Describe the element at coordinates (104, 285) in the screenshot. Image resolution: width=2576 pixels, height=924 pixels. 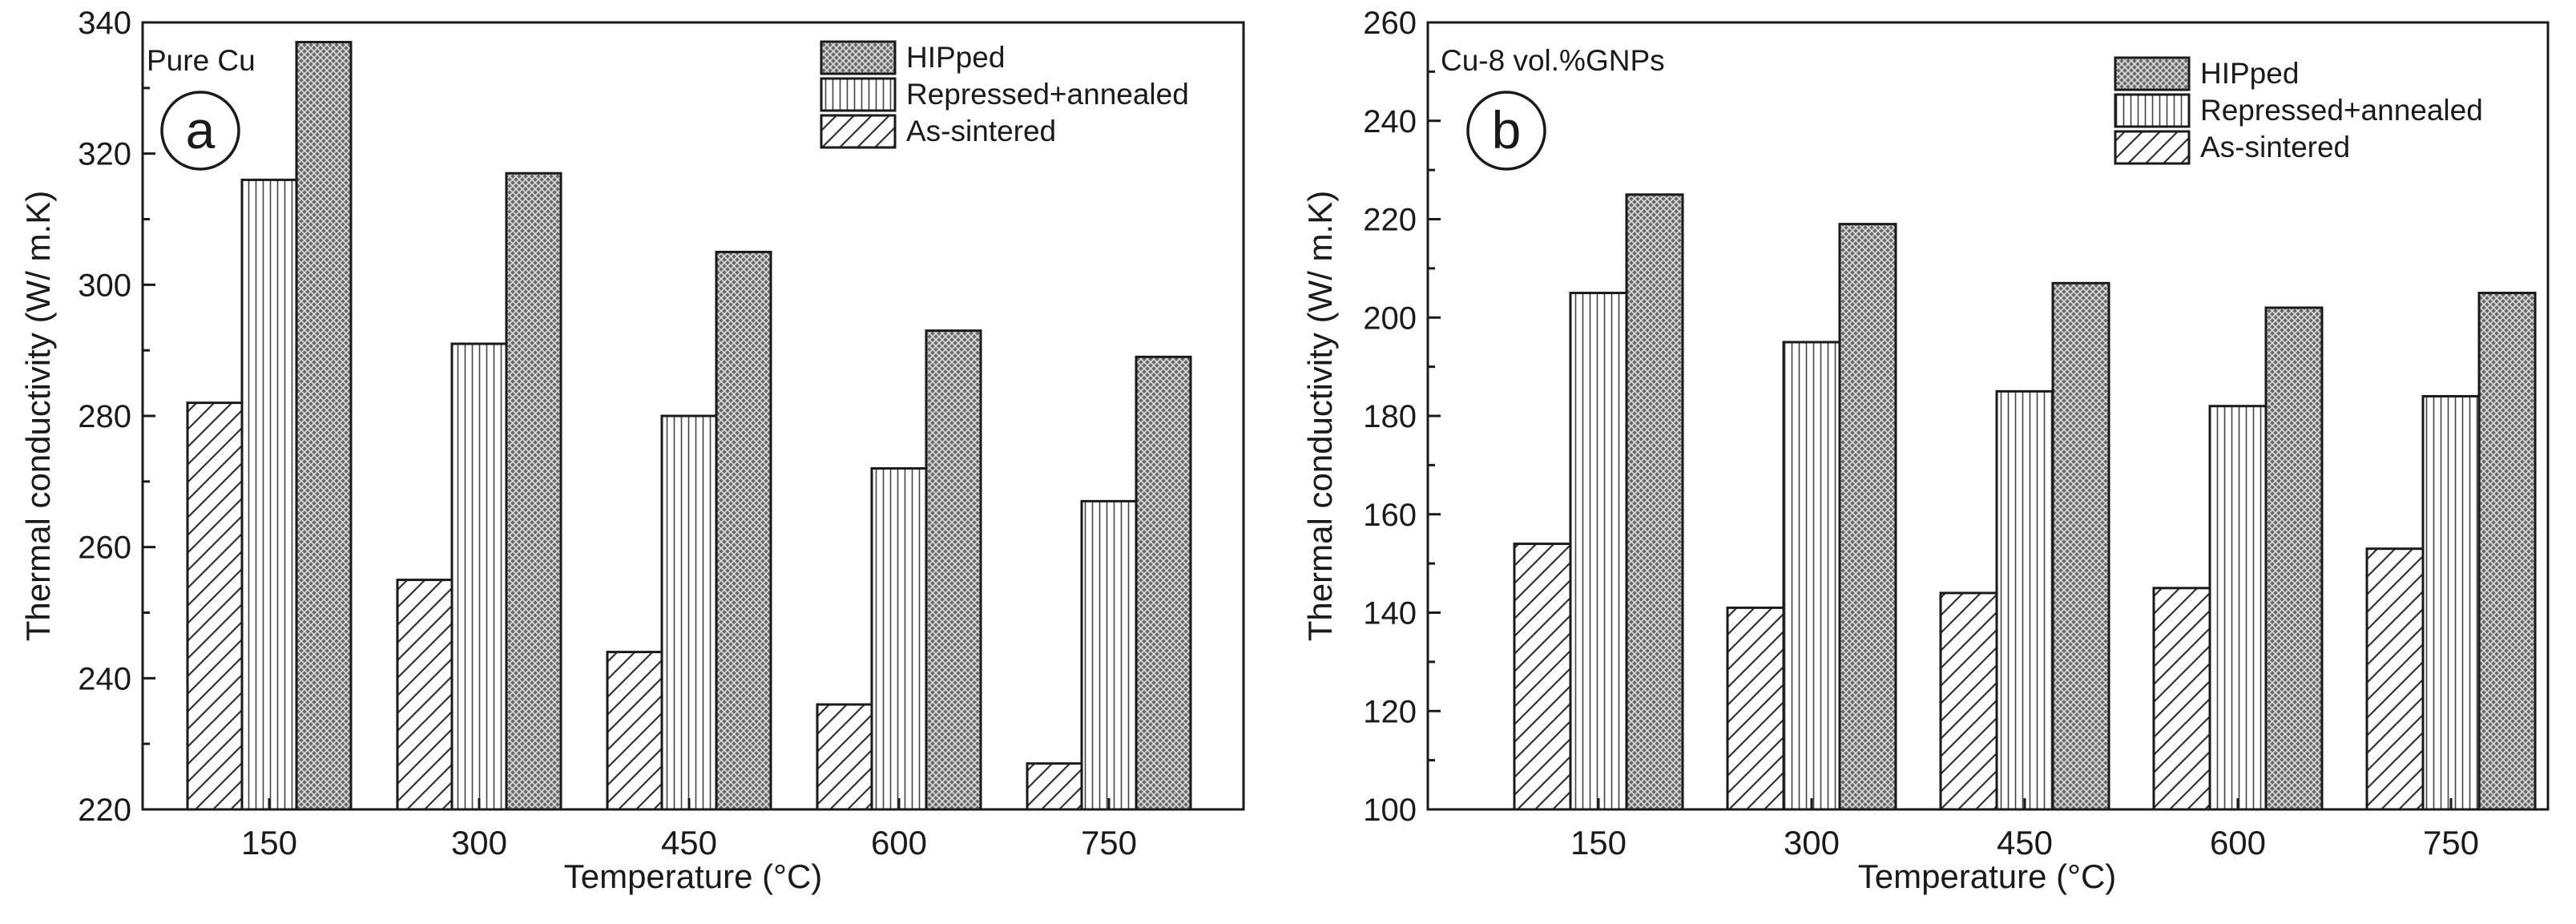
I see `y-tick-label: 300` at that location.